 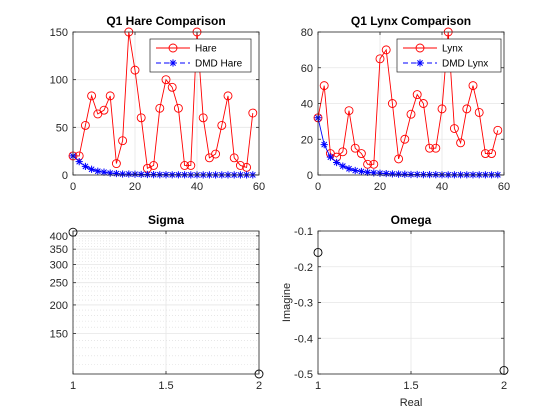 I want to click on y-tick-label: 350, so click(x=59, y=250).